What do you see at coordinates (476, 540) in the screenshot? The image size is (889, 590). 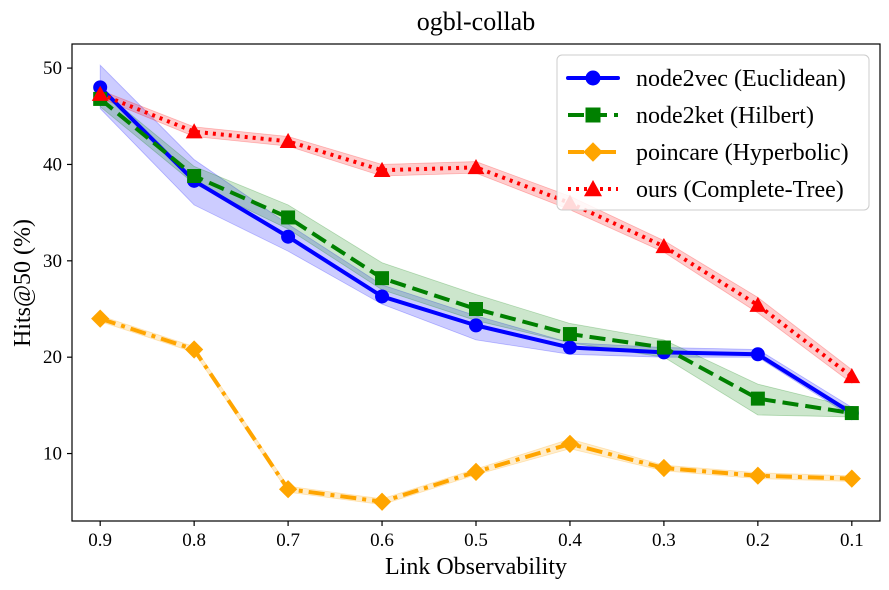 I see `x-tick-label-4: 0.5` at bounding box center [476, 540].